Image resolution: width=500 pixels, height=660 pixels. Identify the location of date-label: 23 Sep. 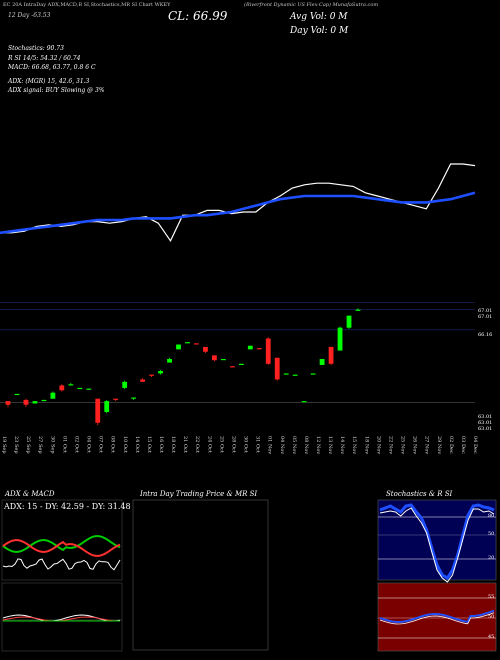
(16, 445).